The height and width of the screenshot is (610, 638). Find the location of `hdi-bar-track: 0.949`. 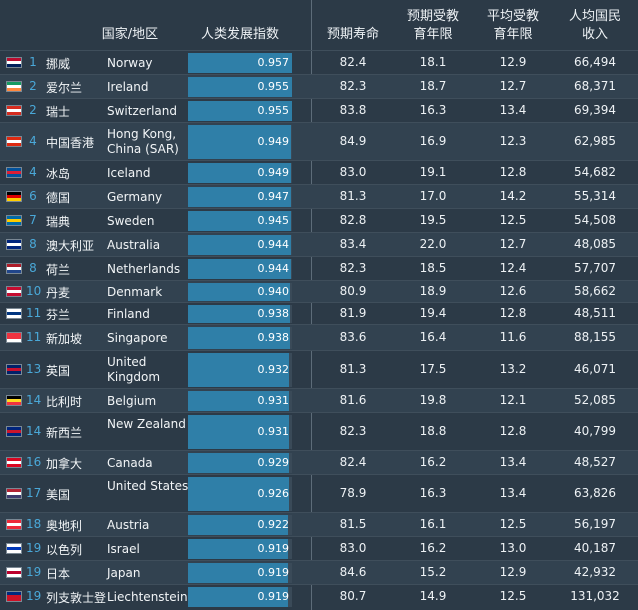

hdi-bar-track: 0.949 is located at coordinates (240, 173).